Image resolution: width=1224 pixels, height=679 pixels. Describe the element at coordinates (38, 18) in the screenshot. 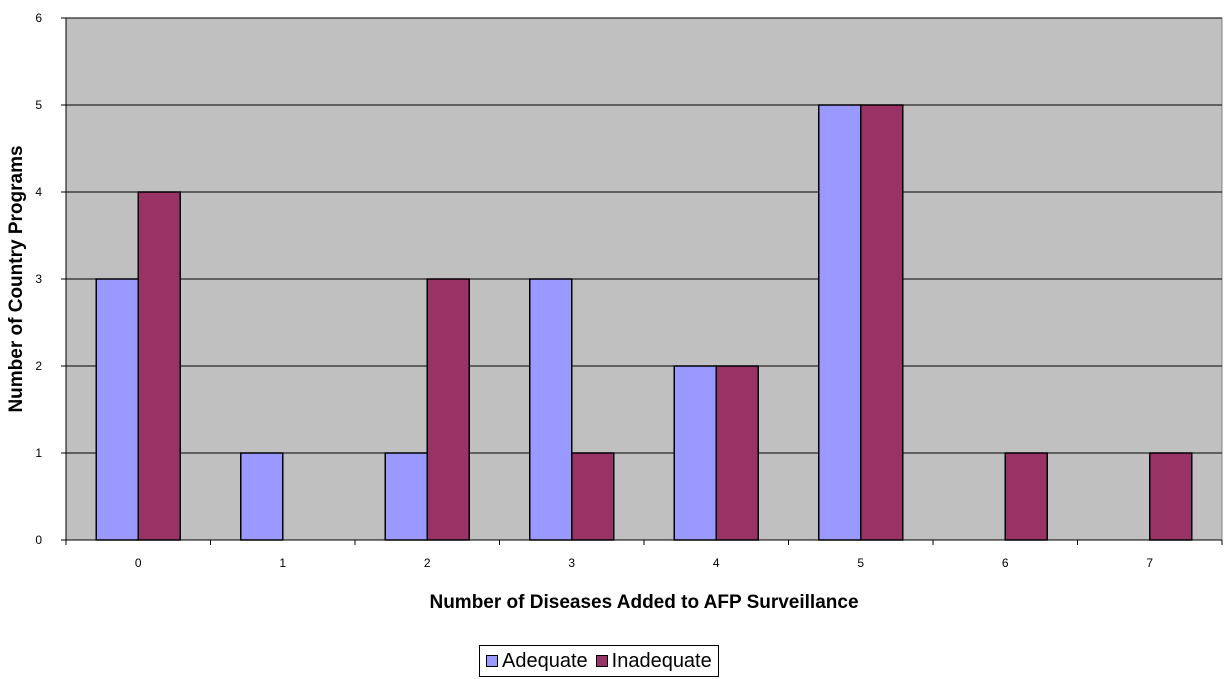

I see `y-tick-label: 6` at that location.